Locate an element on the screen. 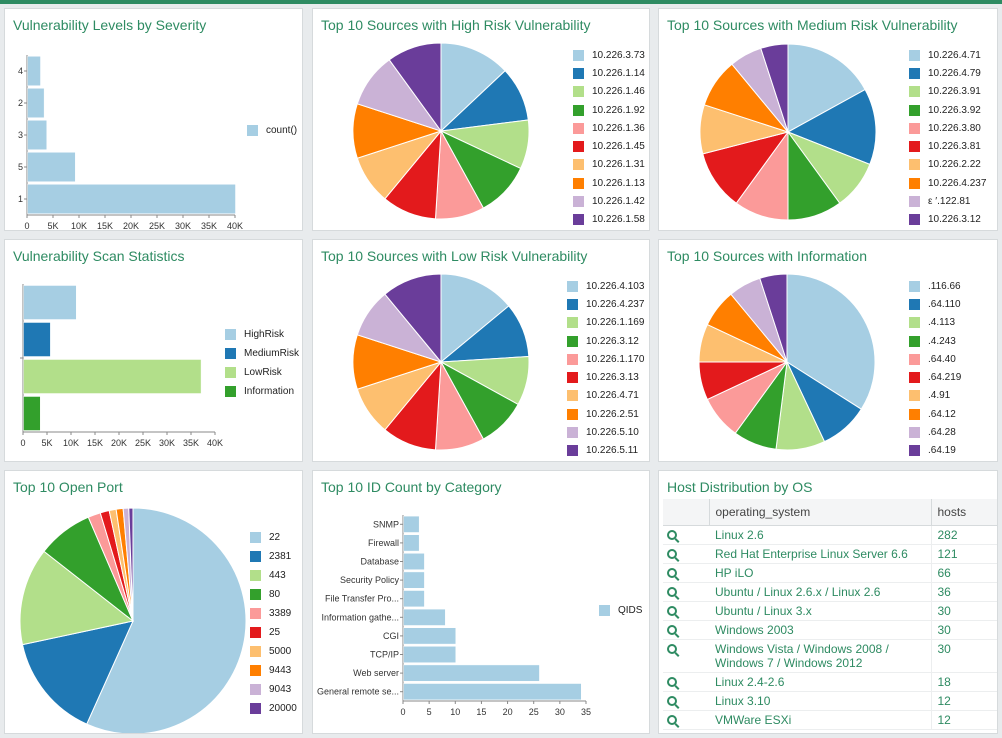 Image resolution: width=1002 pixels, height=738 pixels. table-row: Linux 3.10 12 is located at coordinates (830, 701).